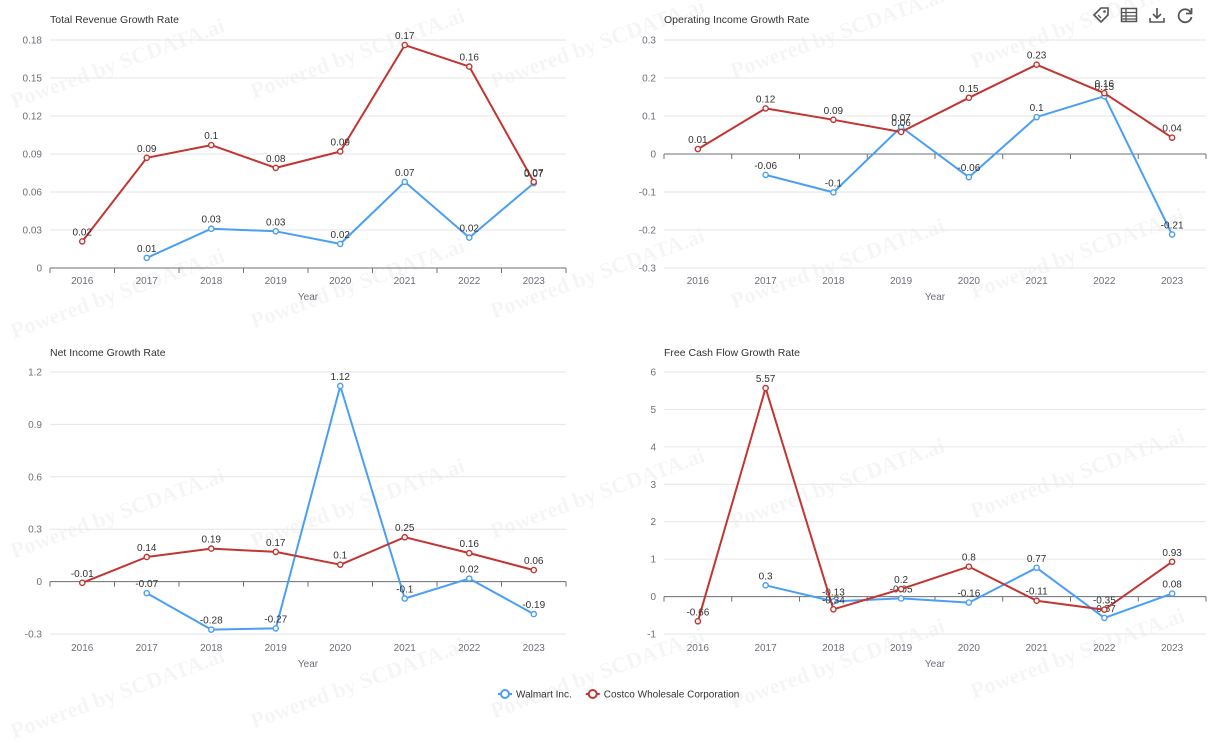  Describe the element at coordinates (469, 281) in the screenshot. I see `x-tick-label: 2022` at that location.